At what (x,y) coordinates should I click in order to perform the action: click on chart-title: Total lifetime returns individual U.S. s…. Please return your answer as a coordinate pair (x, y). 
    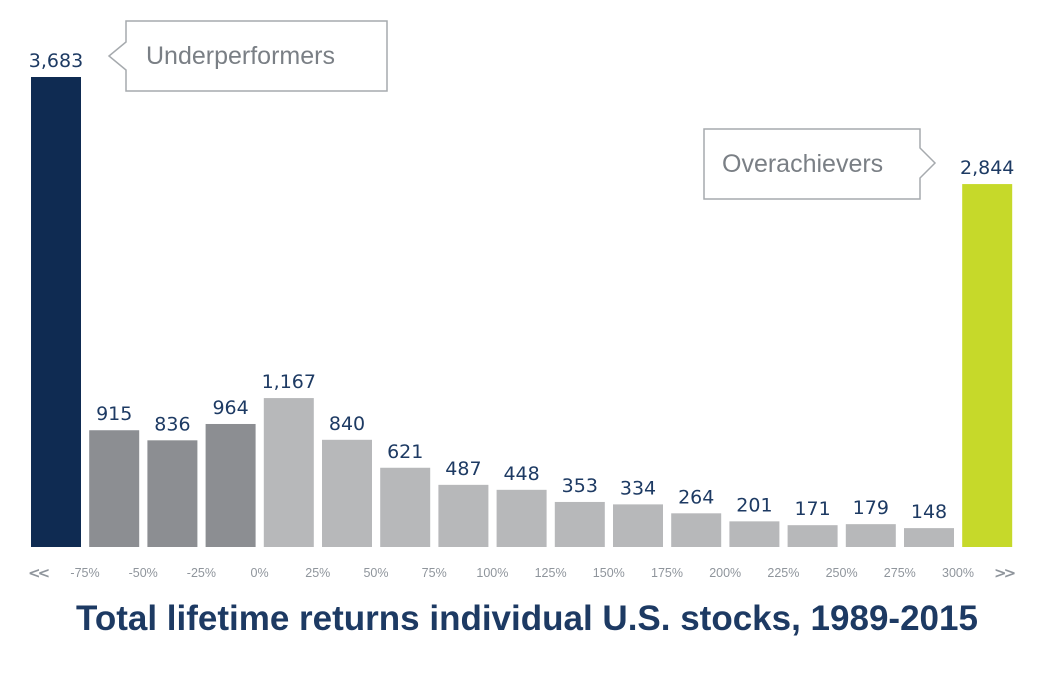
    Looking at the image, I should click on (527, 618).